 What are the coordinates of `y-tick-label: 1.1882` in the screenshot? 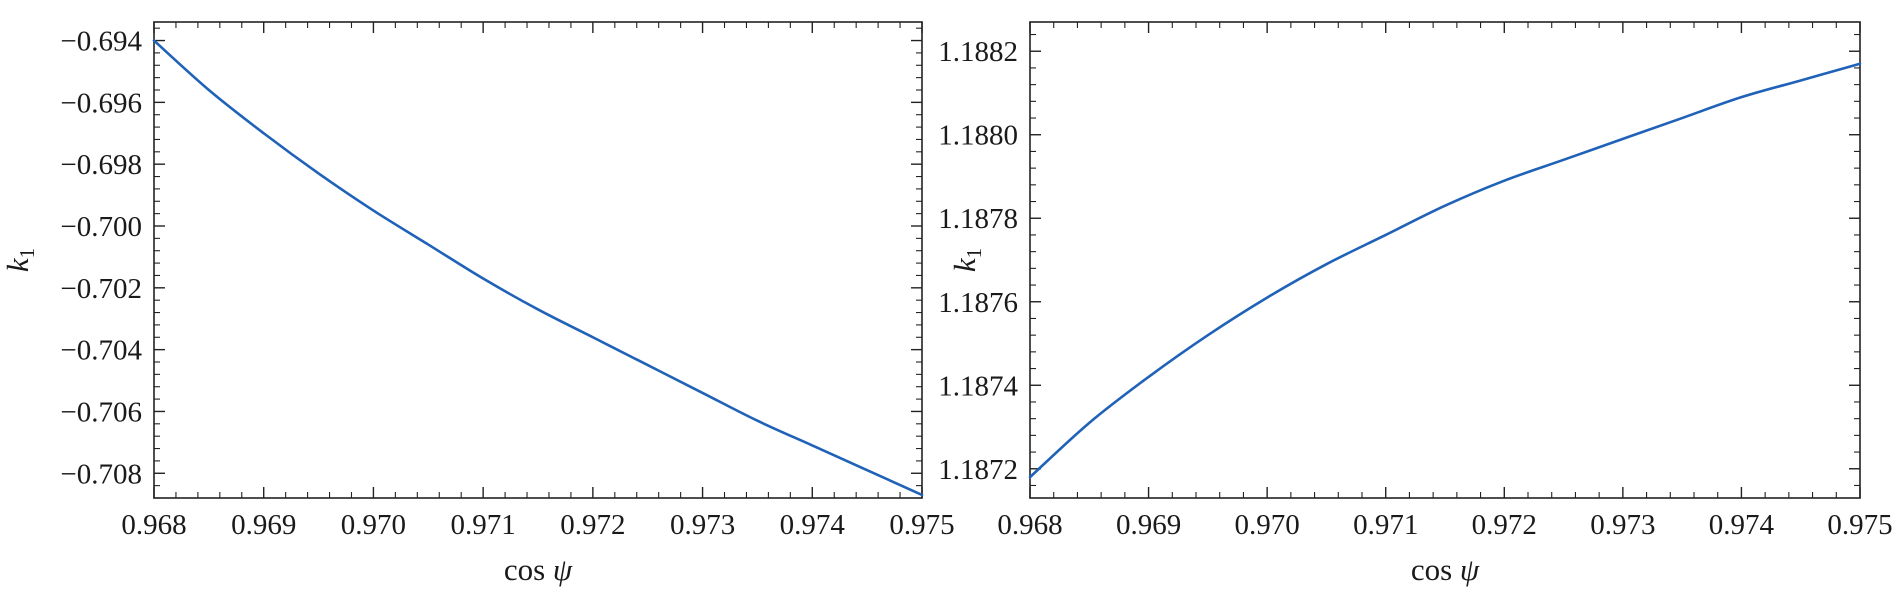 It's located at (978, 52).